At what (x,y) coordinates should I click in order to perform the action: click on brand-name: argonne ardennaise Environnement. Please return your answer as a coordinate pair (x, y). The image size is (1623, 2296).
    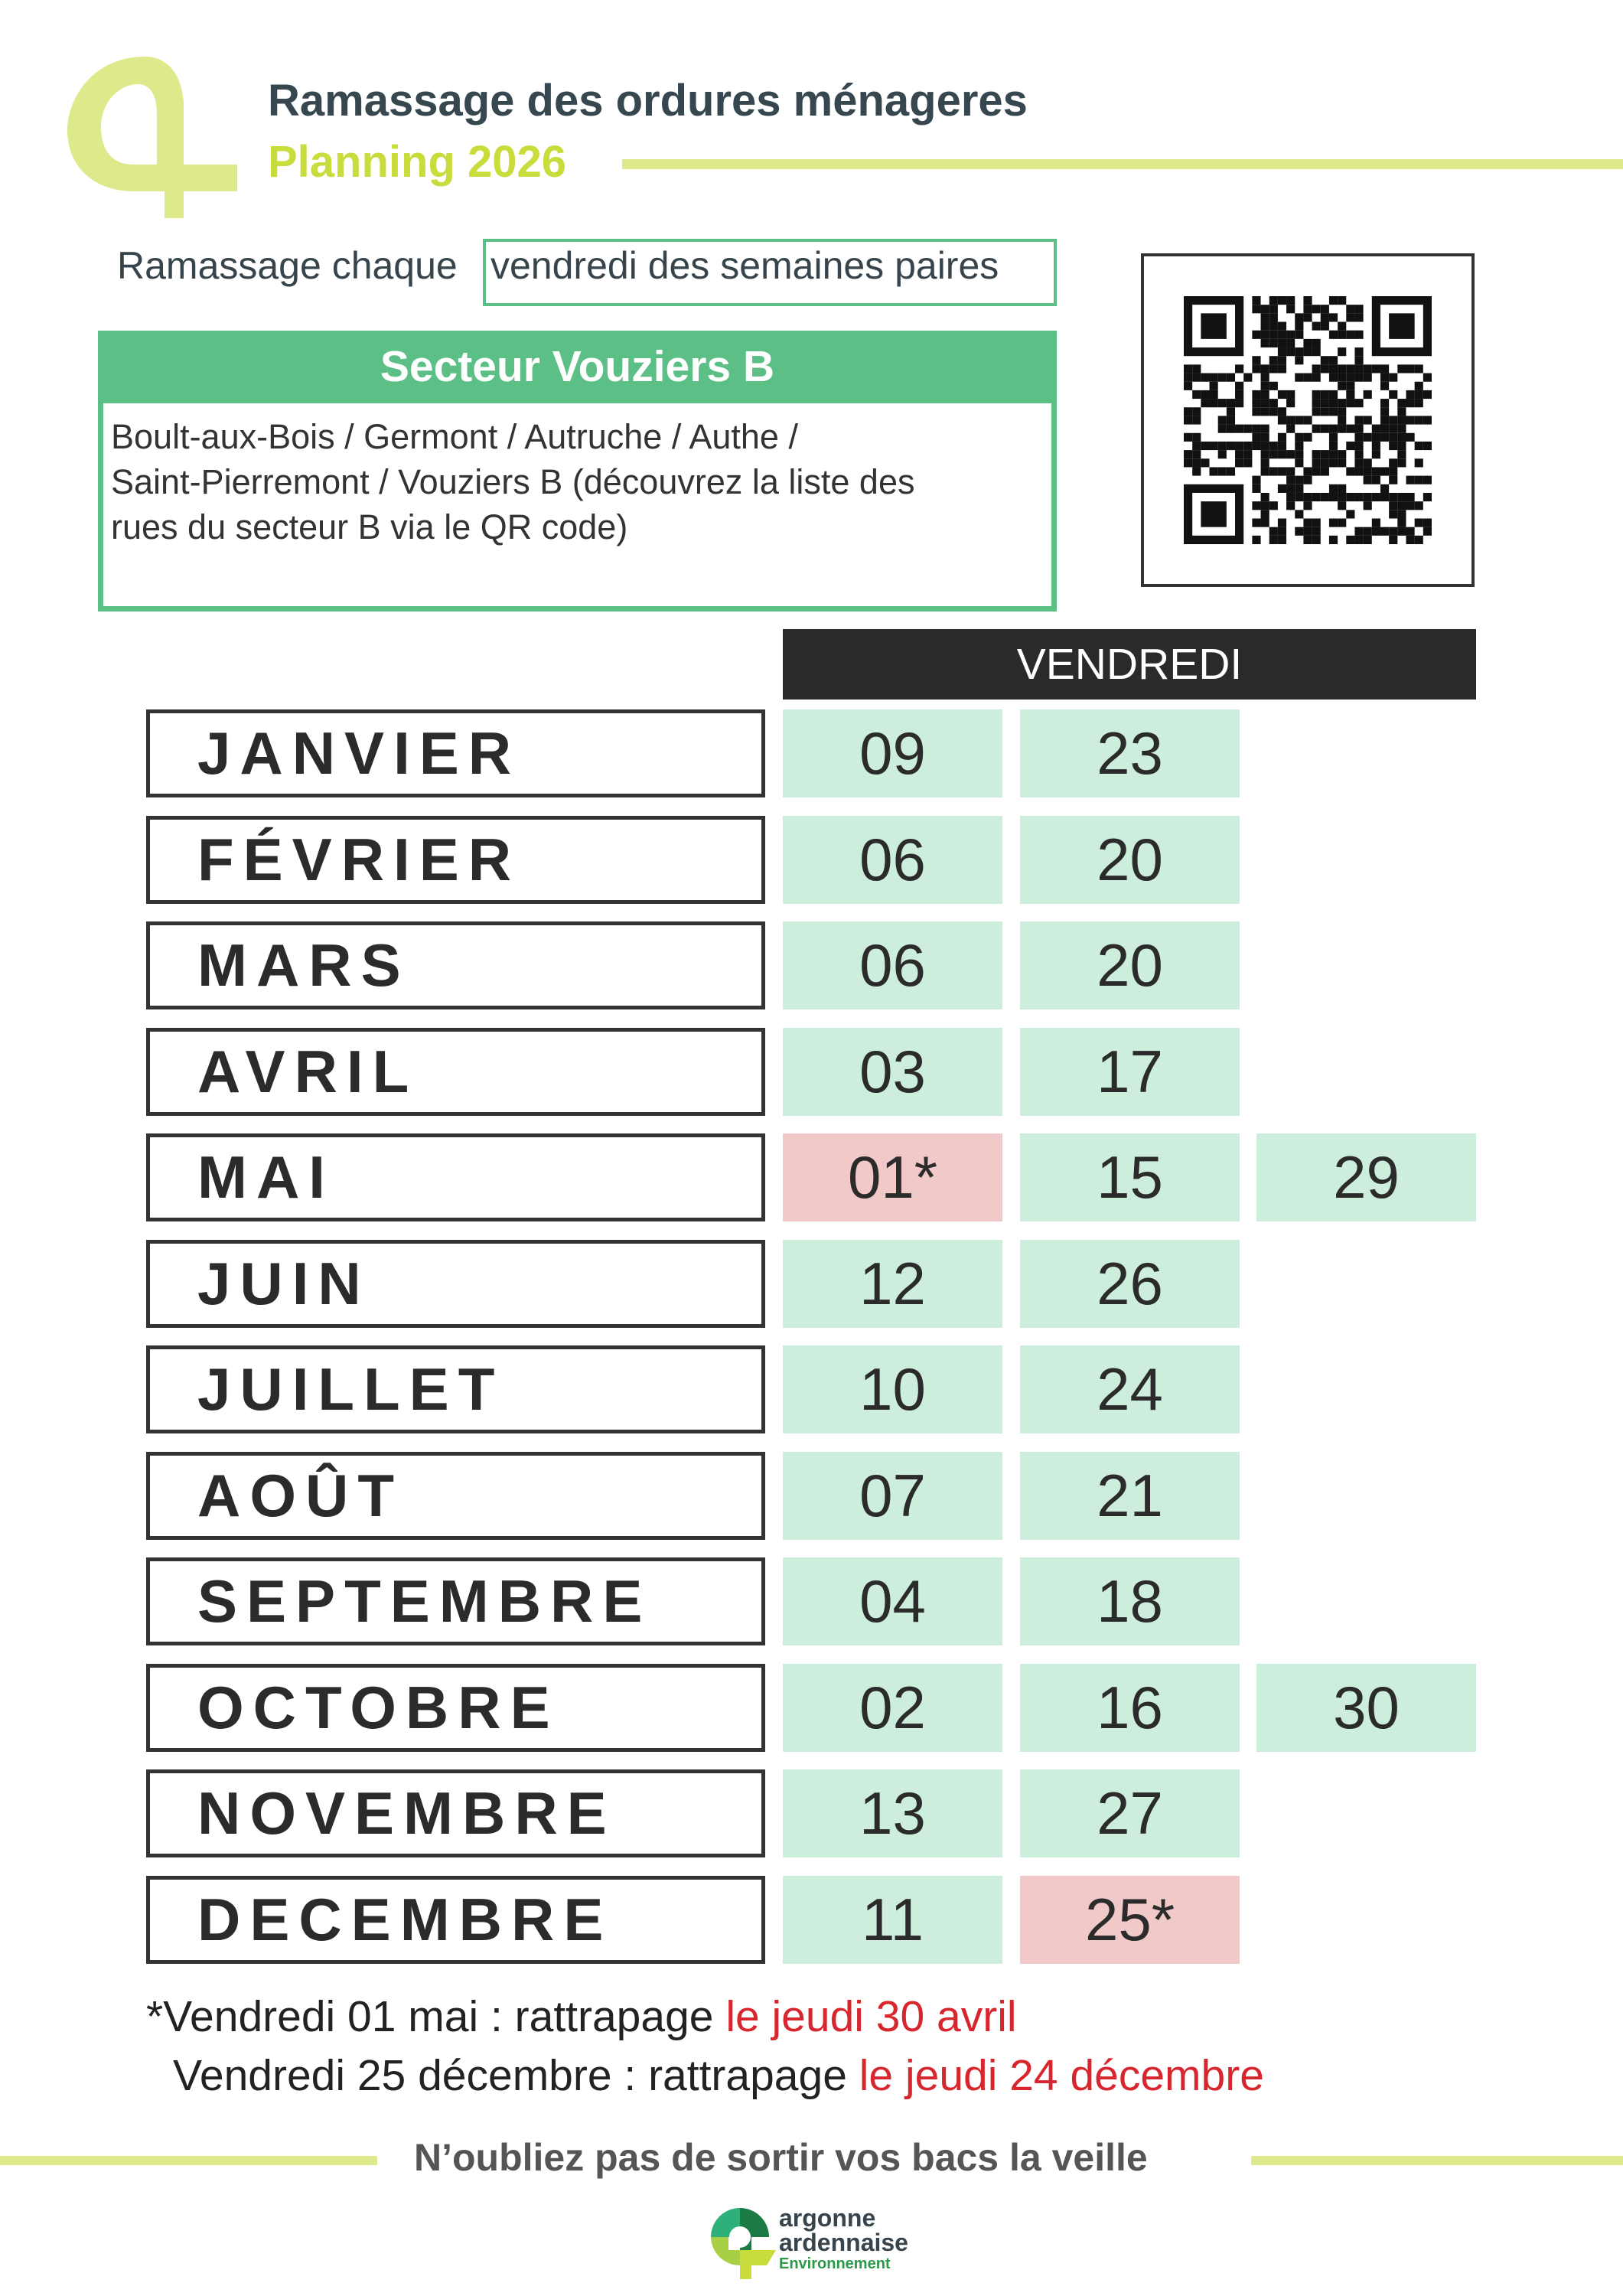
    Looking at the image, I should click on (843, 2239).